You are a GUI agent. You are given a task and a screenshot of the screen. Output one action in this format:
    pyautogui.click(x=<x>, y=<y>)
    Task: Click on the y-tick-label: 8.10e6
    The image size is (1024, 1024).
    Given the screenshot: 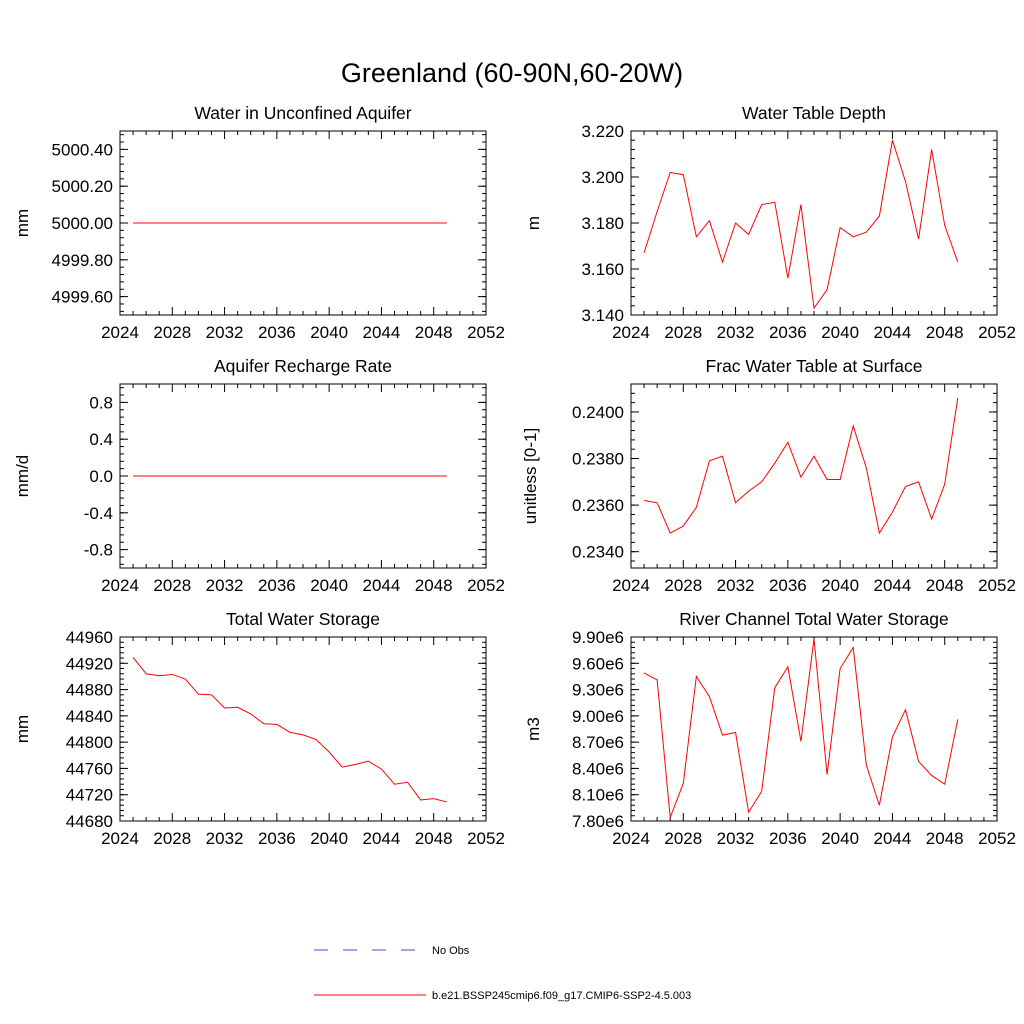 What is the action you would take?
    pyautogui.click(x=598, y=795)
    